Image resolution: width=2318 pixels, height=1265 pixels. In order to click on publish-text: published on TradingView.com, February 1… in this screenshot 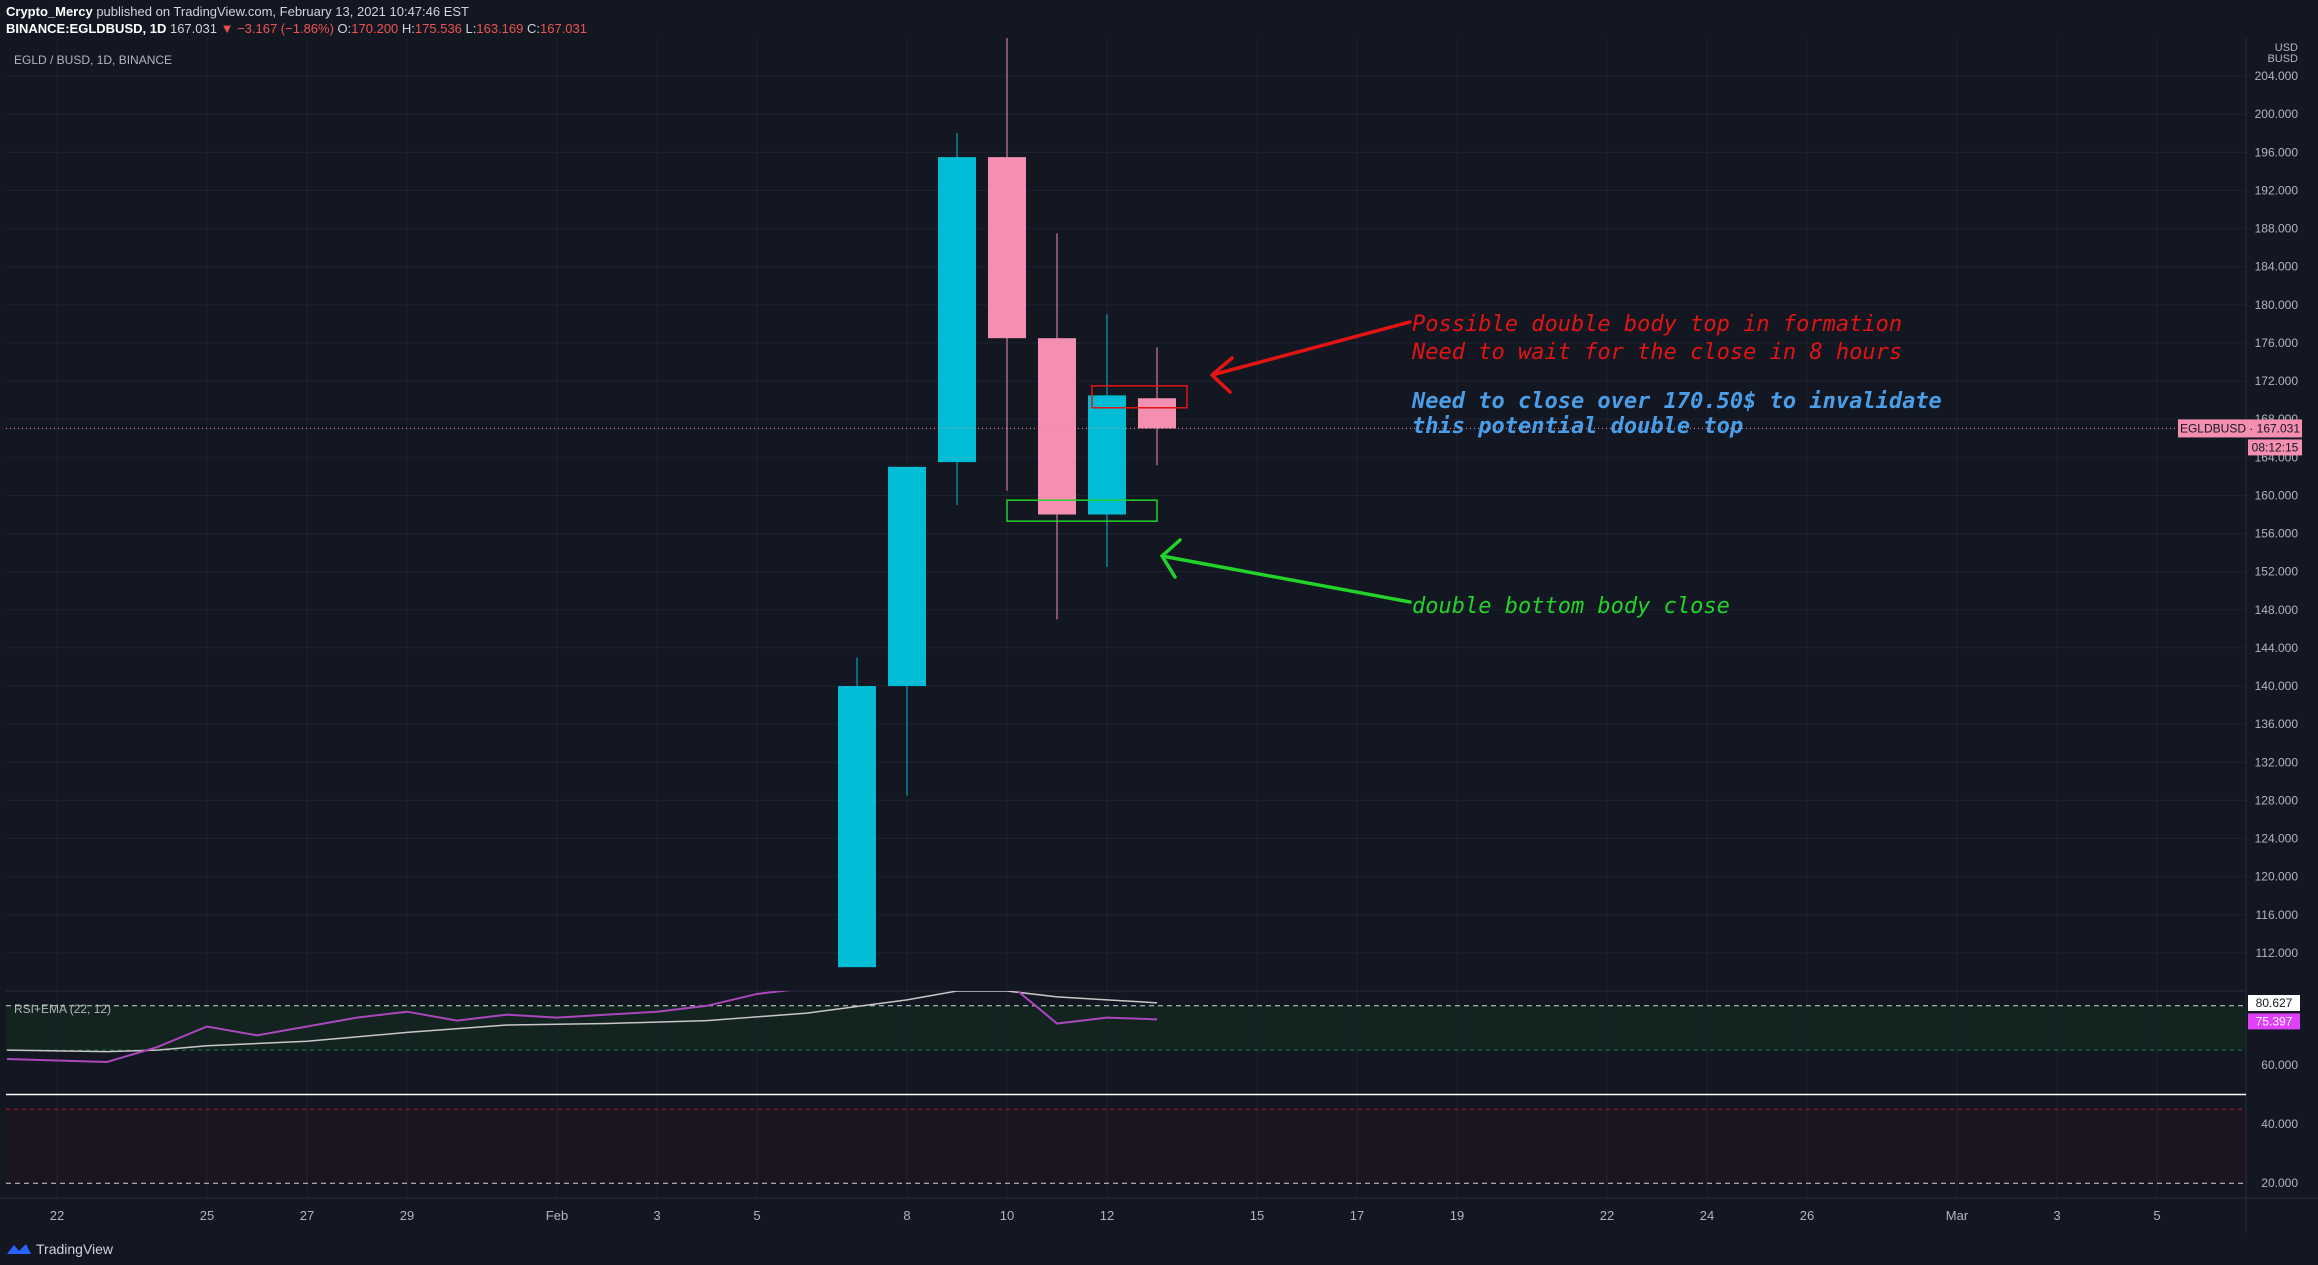, I will do `click(282, 11)`.